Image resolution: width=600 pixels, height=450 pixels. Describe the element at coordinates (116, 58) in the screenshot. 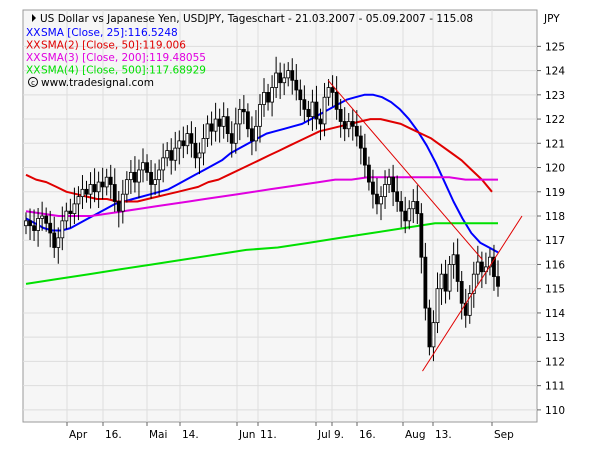

I see `legend-item: XX SMA(3) [Close, 200]:119.48055` at that location.